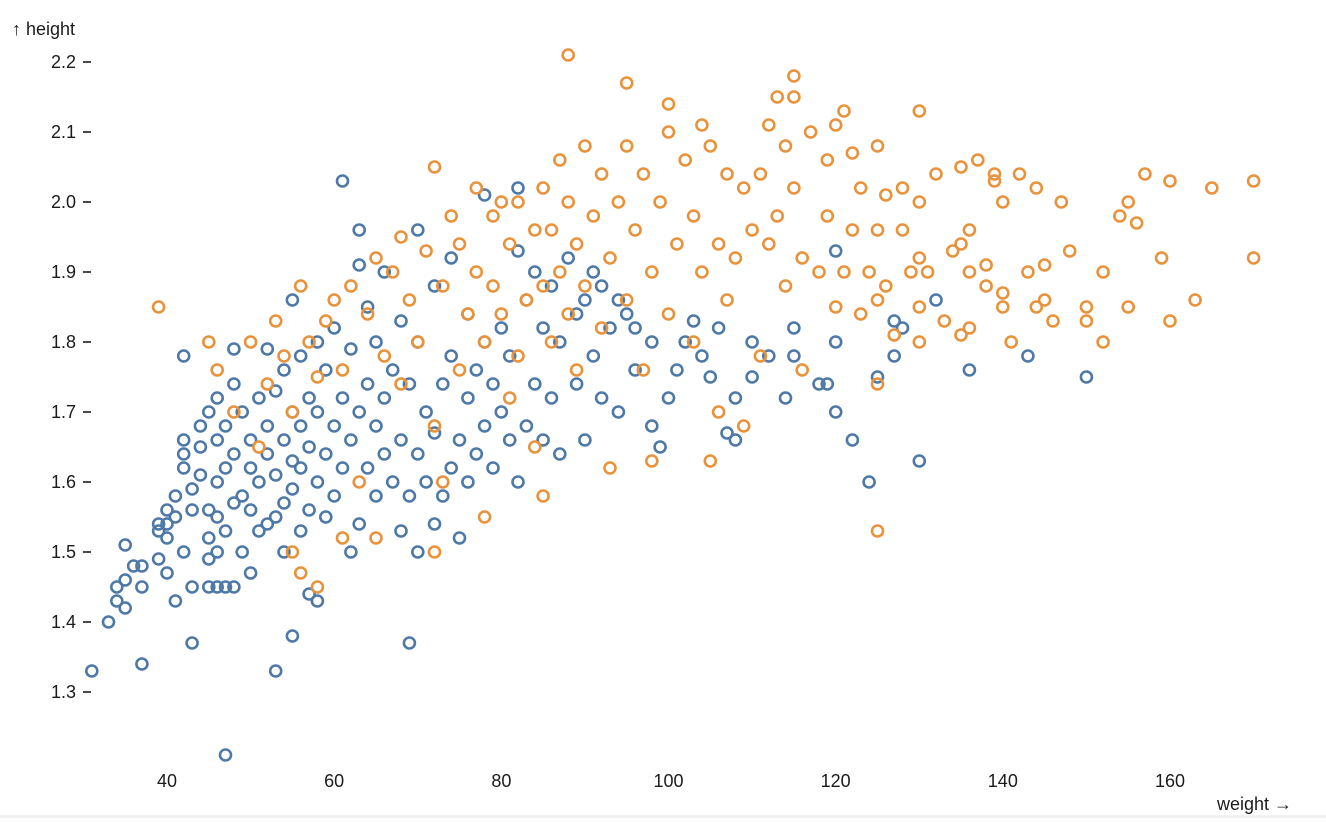  Describe the element at coordinates (71, 482) in the screenshot. I see `y-tick: 1.6` at that location.